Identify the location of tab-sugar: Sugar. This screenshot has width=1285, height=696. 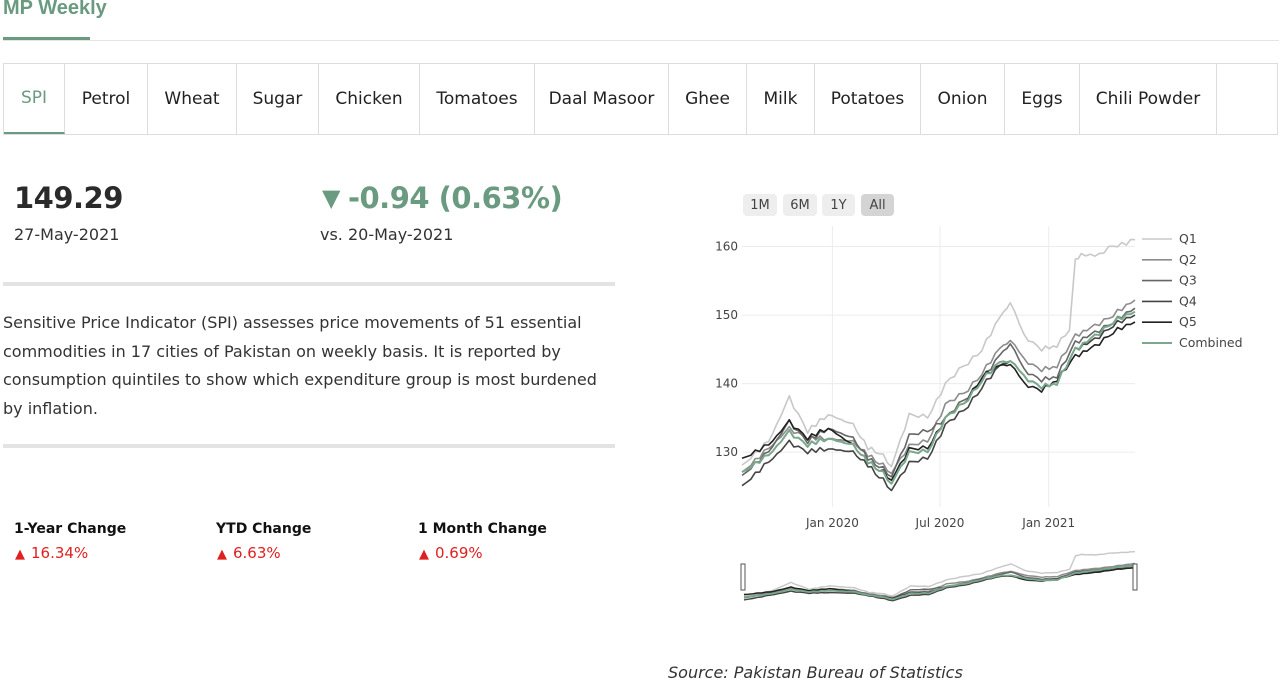
(278, 99).